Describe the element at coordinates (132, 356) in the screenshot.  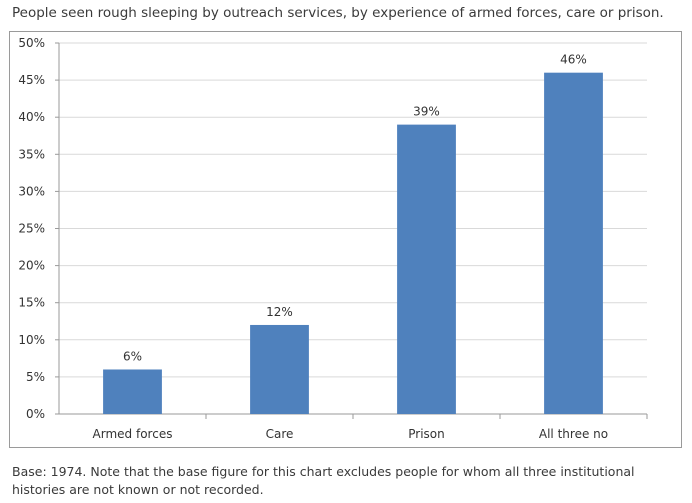
I see `data-label: 6%` at that location.